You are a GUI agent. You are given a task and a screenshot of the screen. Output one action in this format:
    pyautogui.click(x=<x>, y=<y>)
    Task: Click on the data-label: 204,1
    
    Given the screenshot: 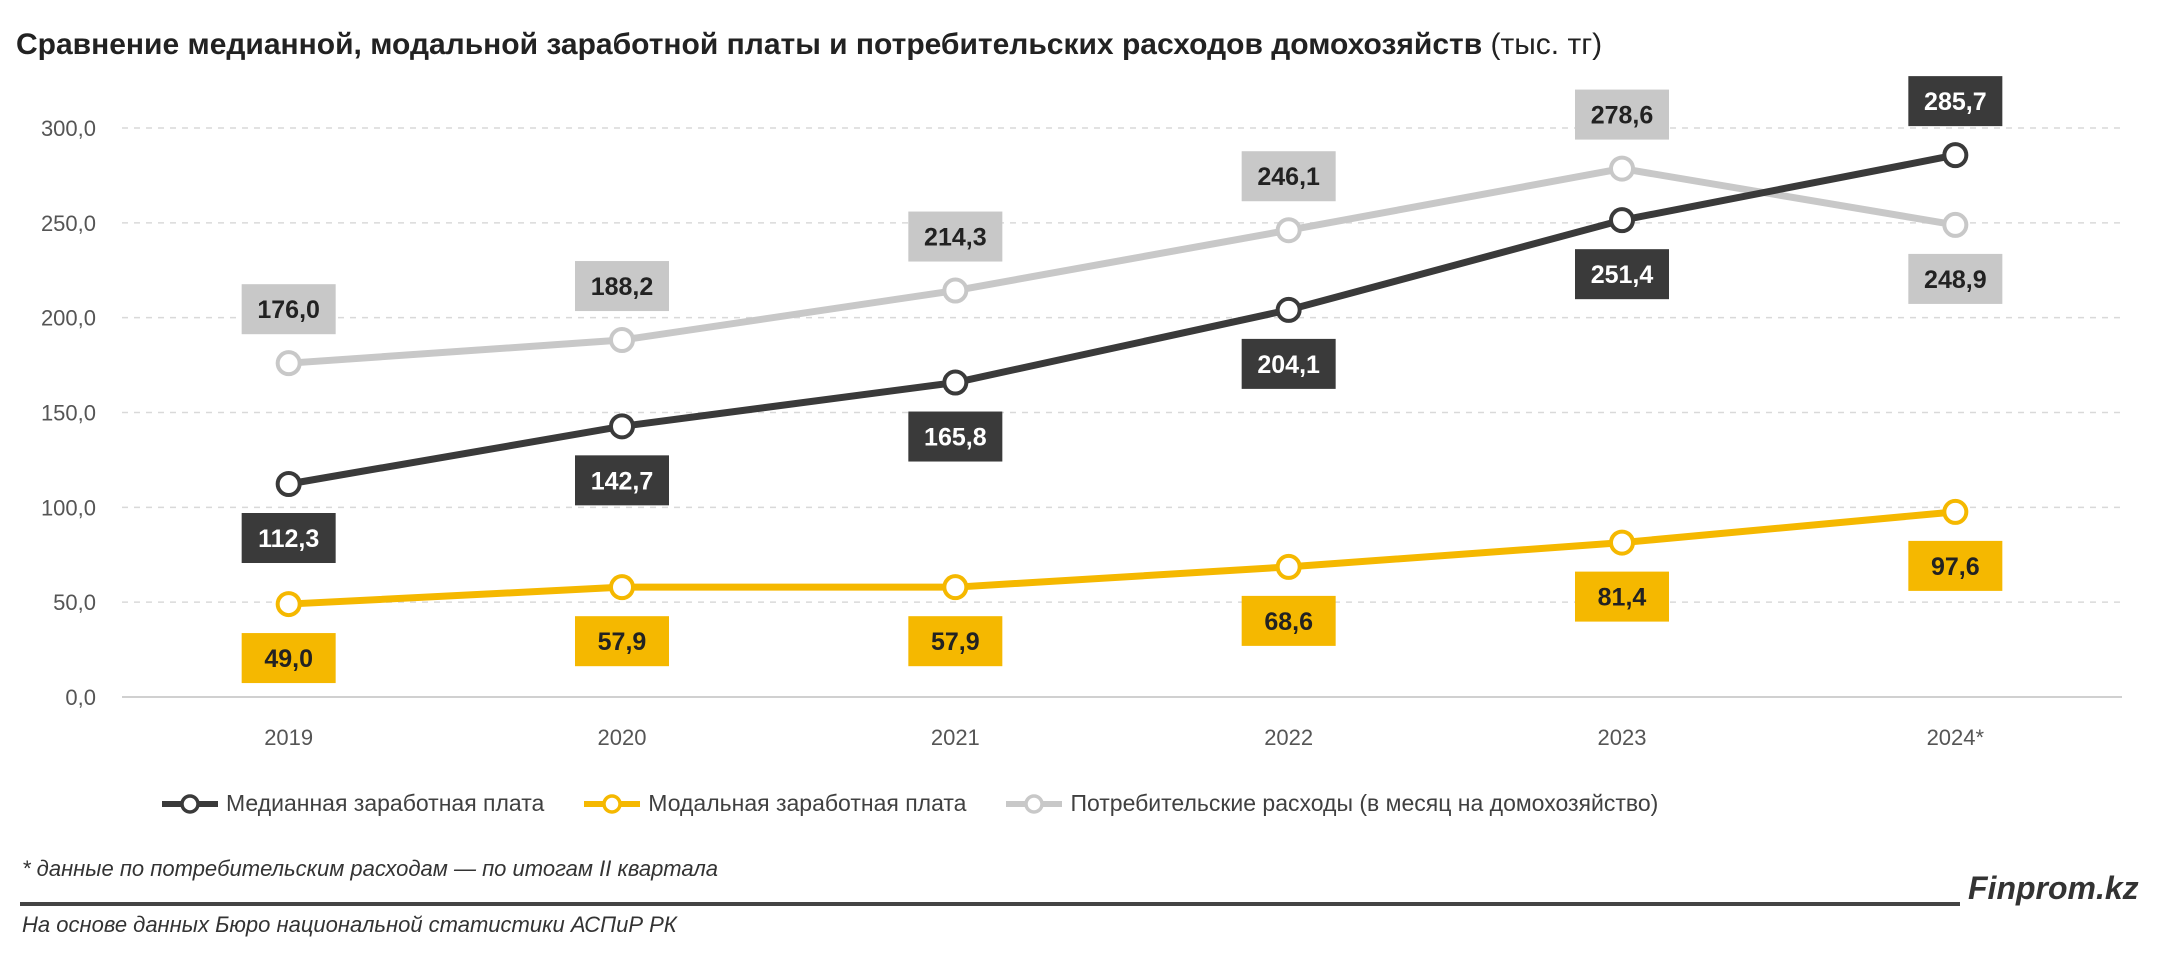 What is the action you would take?
    pyautogui.click(x=1288, y=365)
    